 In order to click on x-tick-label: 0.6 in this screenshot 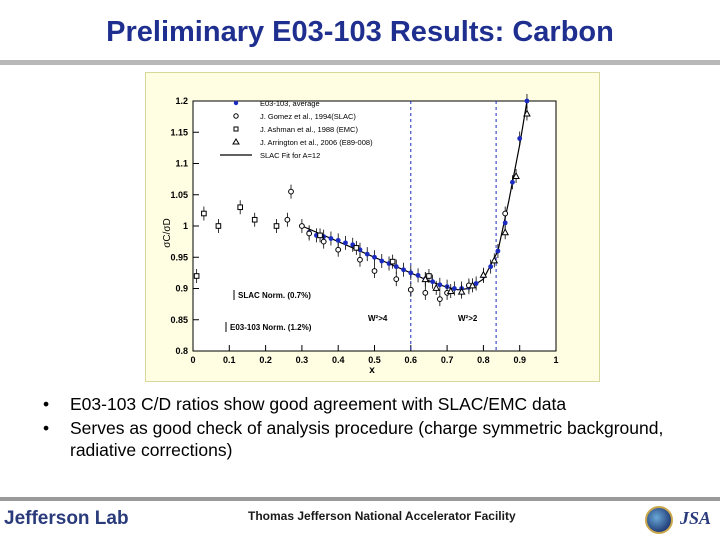, I will do `click(411, 360)`.